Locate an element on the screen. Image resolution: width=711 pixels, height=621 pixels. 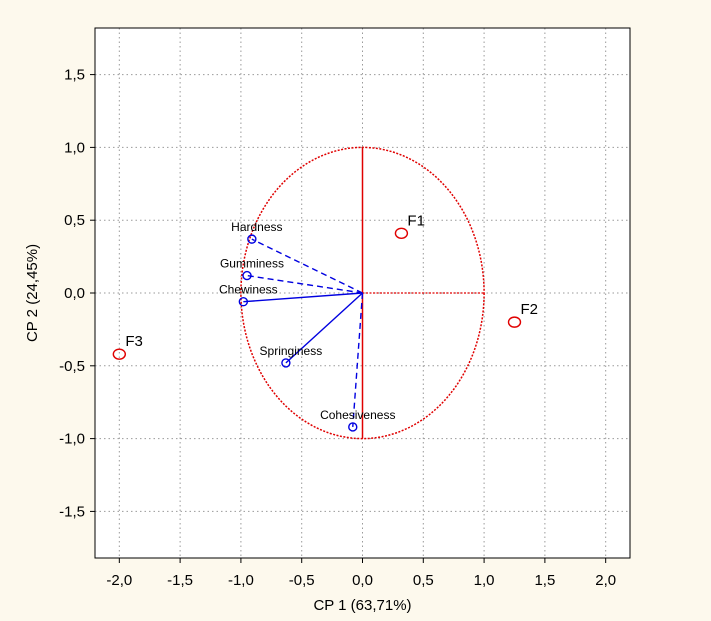
x-tick-label: 2,0 is located at coordinates (605, 580).